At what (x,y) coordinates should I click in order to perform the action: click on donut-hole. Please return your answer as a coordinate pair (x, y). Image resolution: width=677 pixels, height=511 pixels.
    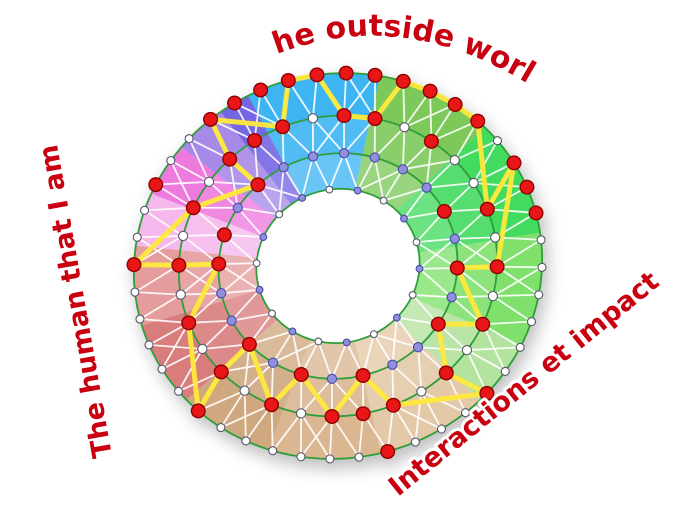
    Looking at the image, I should click on (338, 266).